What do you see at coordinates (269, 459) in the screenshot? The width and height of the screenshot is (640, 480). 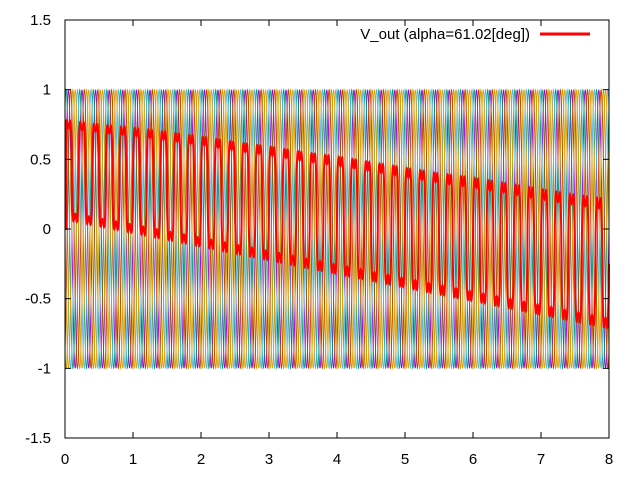 I see `x-tick-label: 3` at bounding box center [269, 459].